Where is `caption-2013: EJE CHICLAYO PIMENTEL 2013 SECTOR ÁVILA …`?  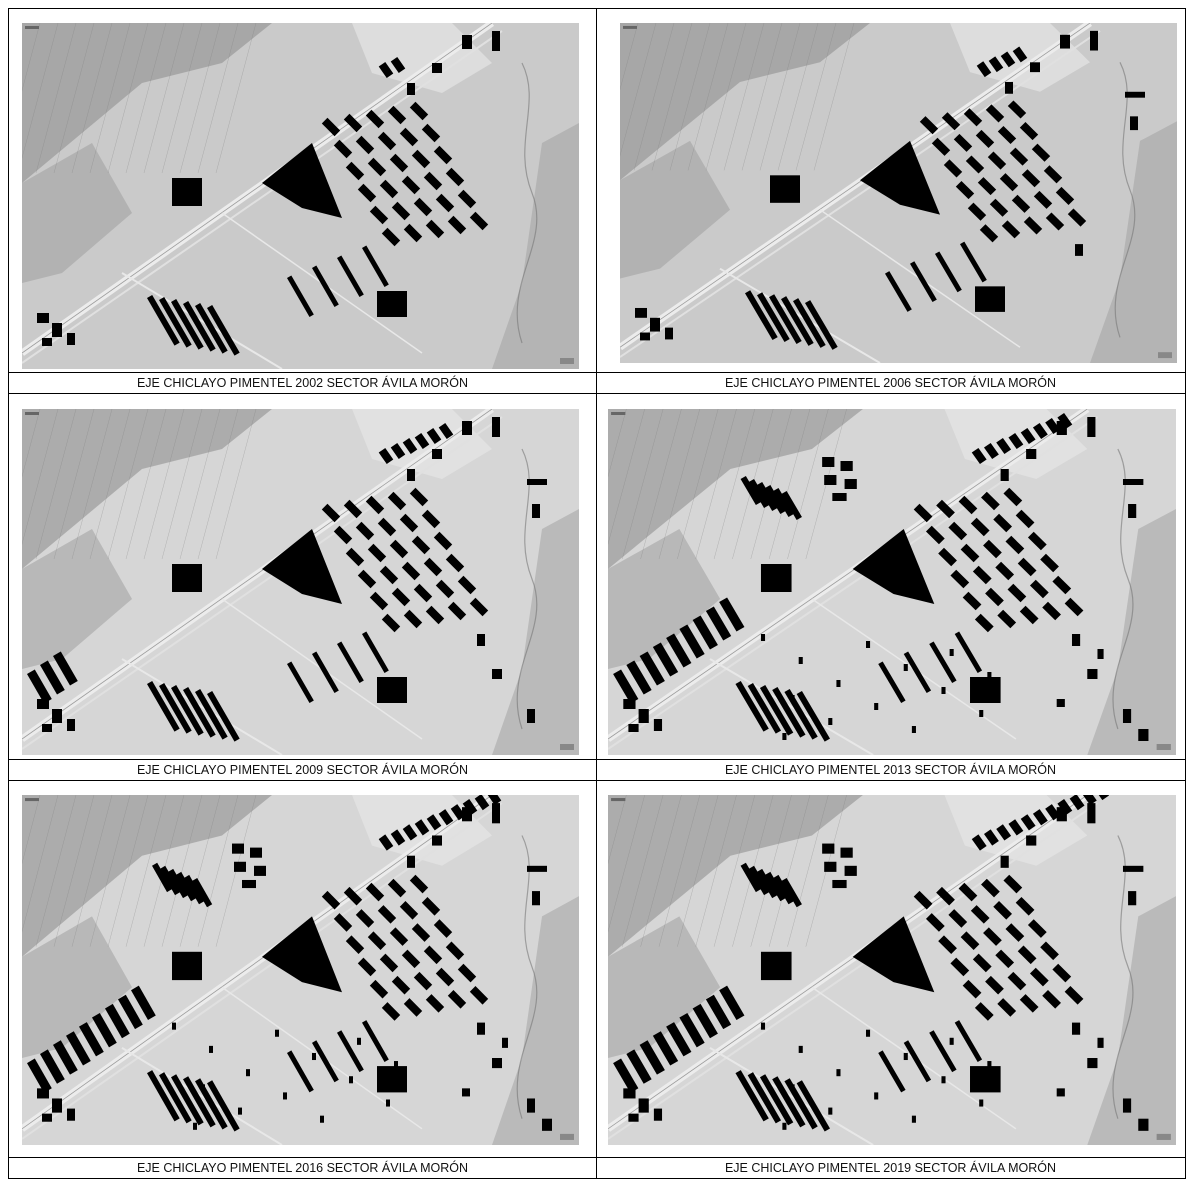
caption-2013: EJE CHICLAYO PIMENTEL 2013 SECTOR ÁVILA … is located at coordinates (890, 770).